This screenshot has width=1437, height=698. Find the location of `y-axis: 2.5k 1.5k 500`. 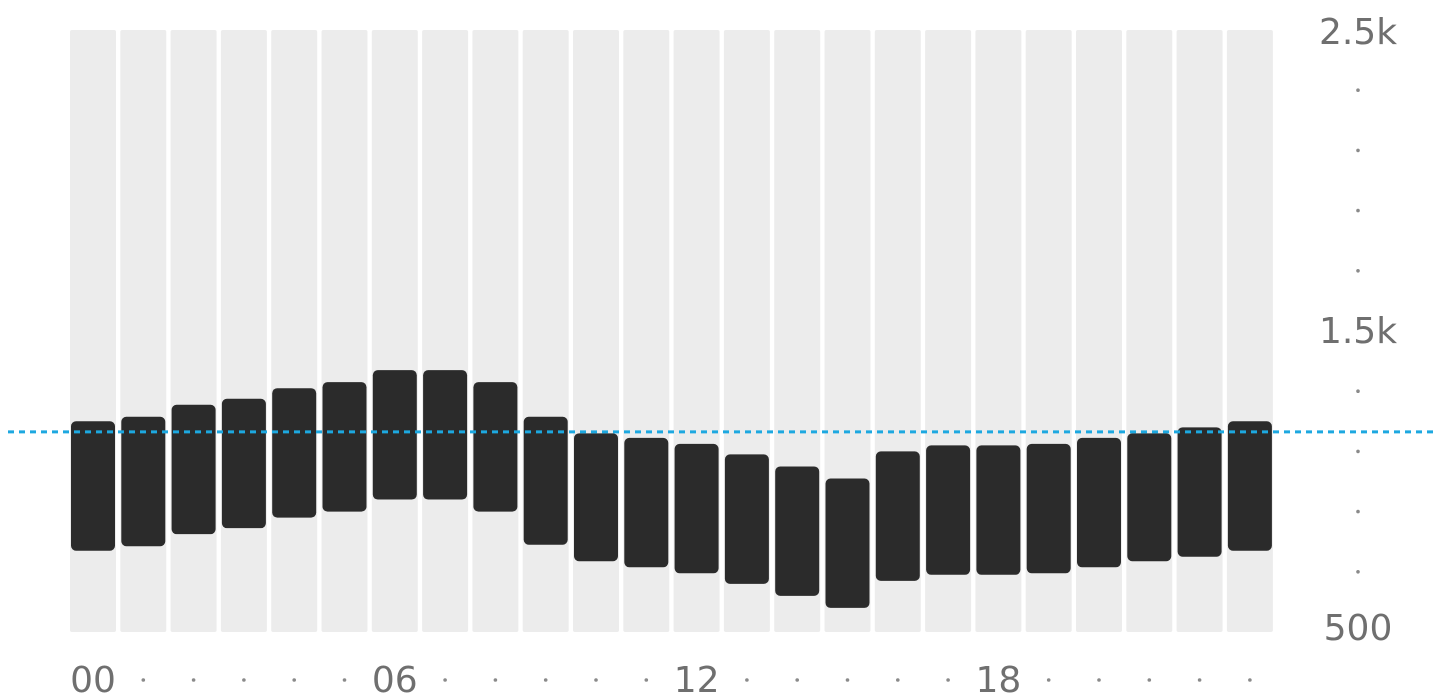

y-axis: 2.5k 1.5k 500 is located at coordinates (1358, 330).